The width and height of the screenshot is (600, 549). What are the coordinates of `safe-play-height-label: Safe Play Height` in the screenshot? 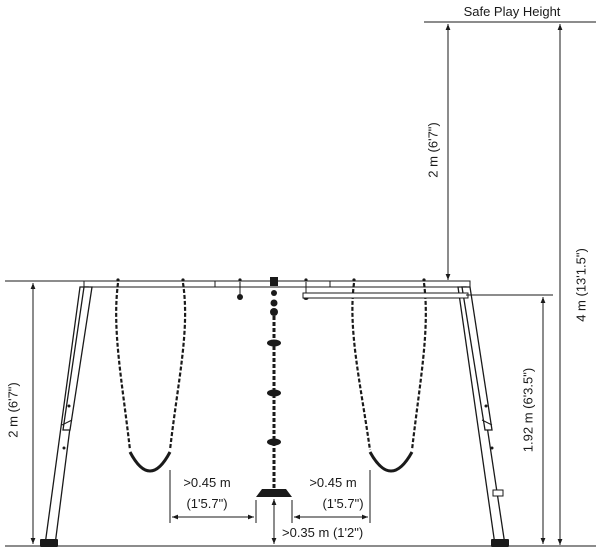 It's located at (512, 11).